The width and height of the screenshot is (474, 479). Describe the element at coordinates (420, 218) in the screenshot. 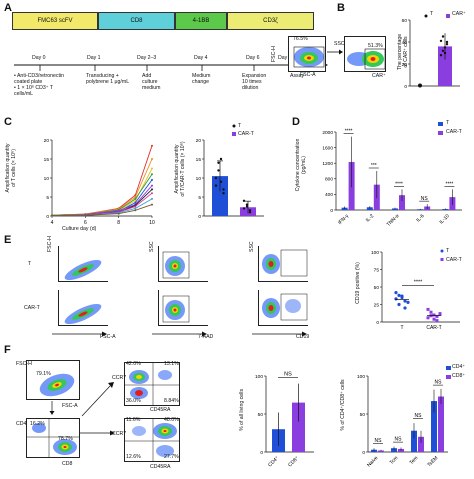

I see `x-tick-label: IL-6` at that location.